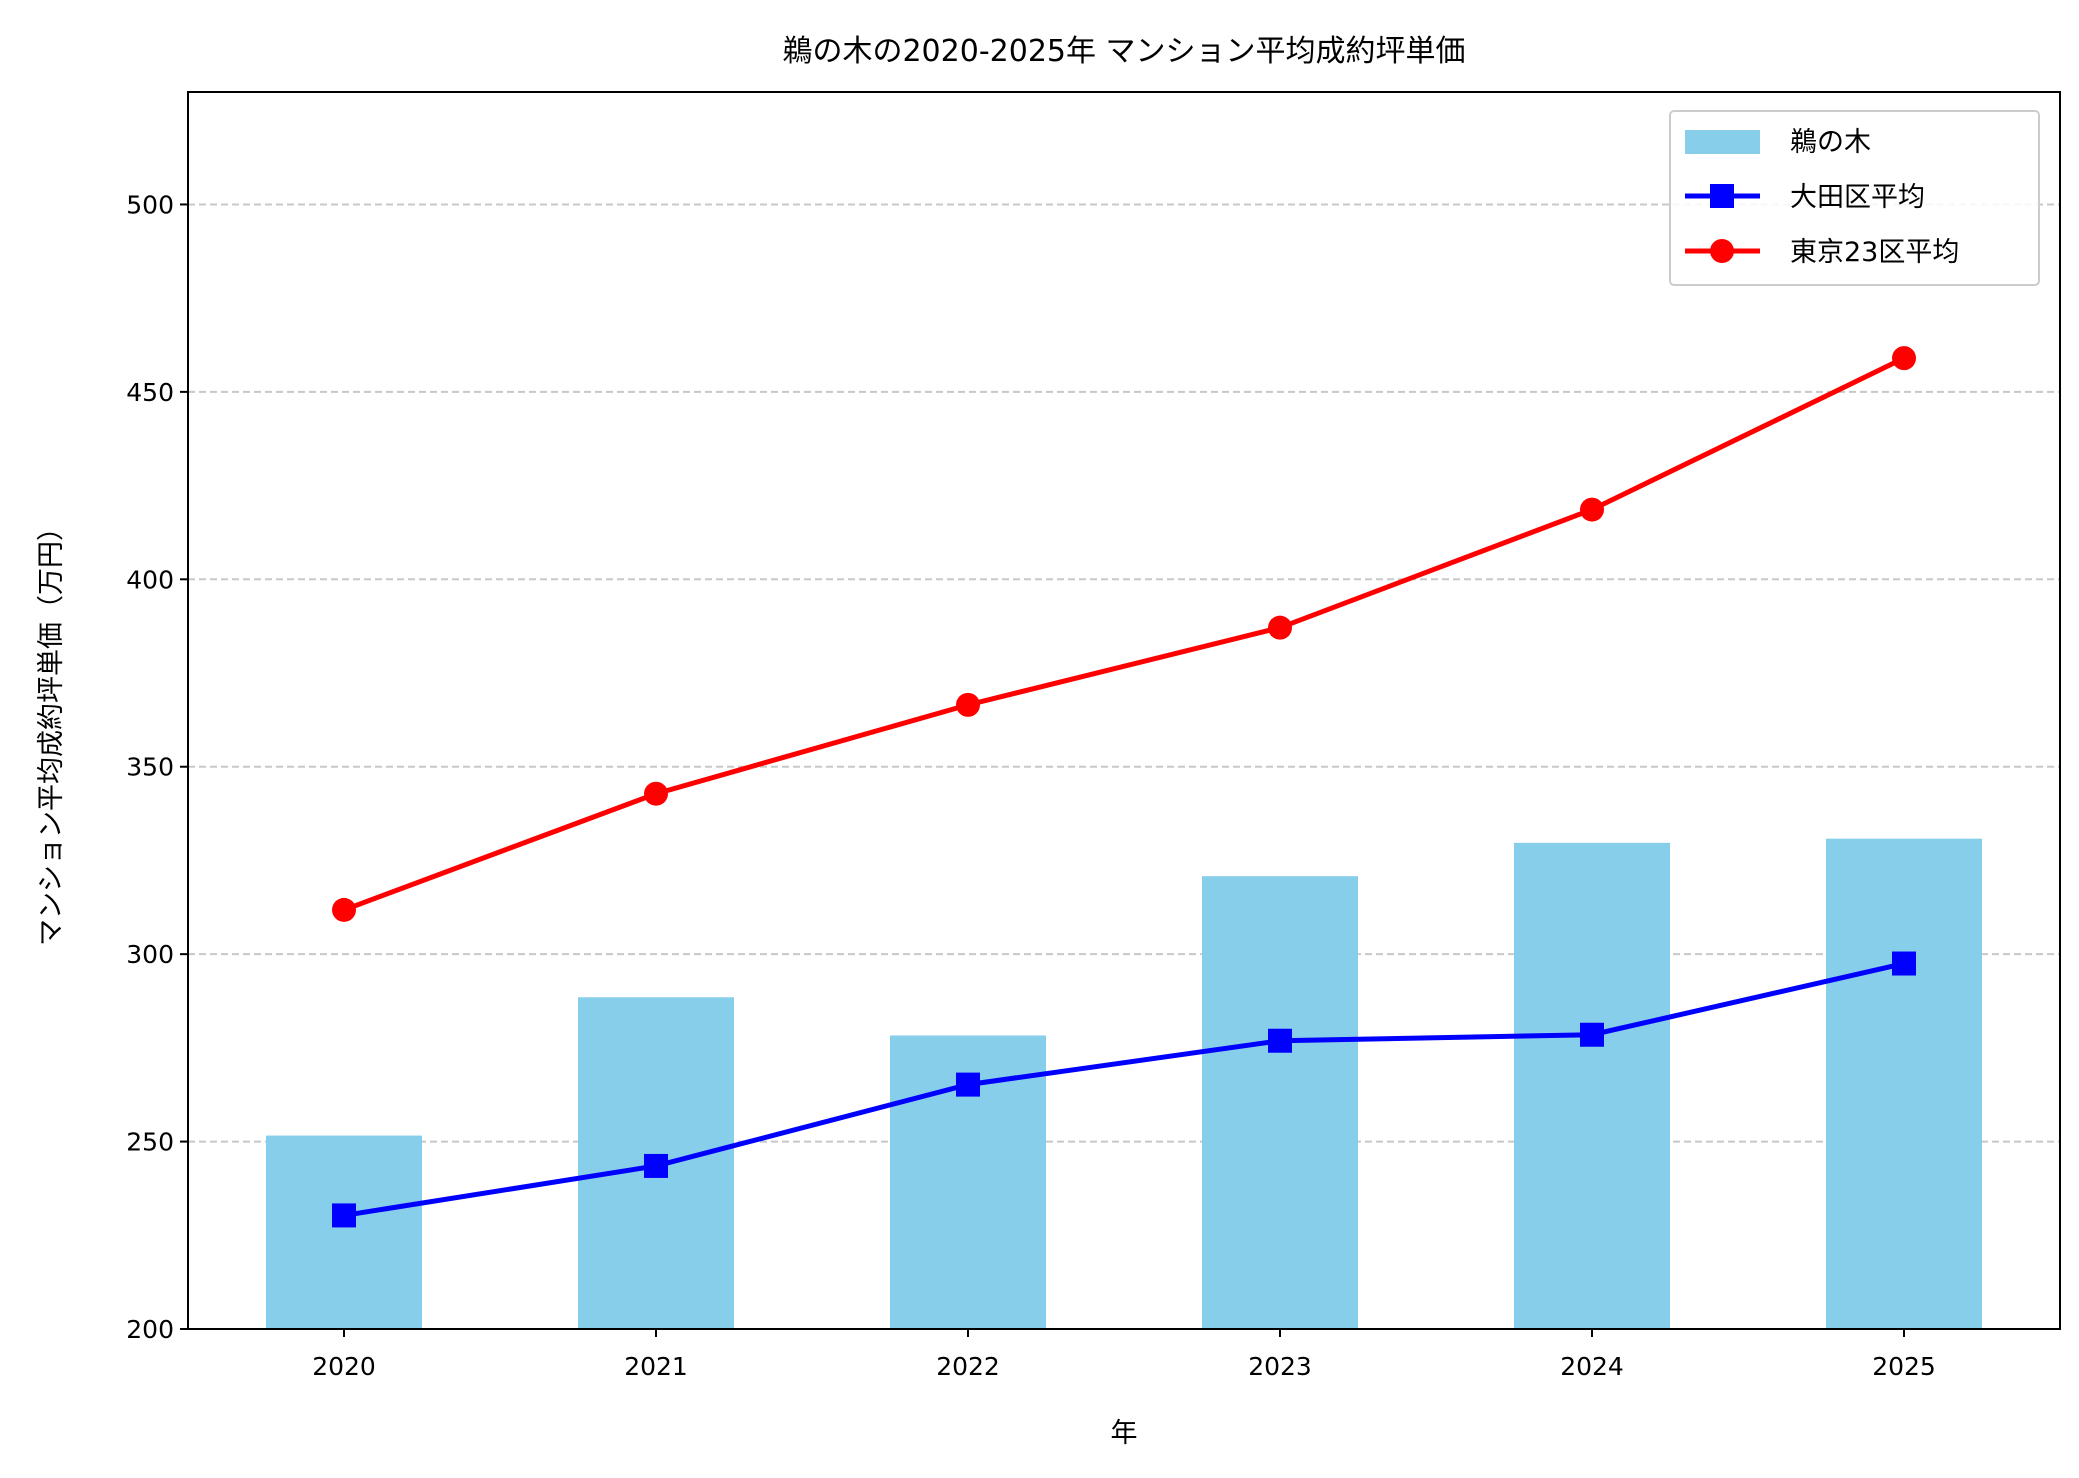 The image size is (2079, 1478). Describe the element at coordinates (1830, 142) in the screenshot. I see `legend-label: 鵜の木` at that location.